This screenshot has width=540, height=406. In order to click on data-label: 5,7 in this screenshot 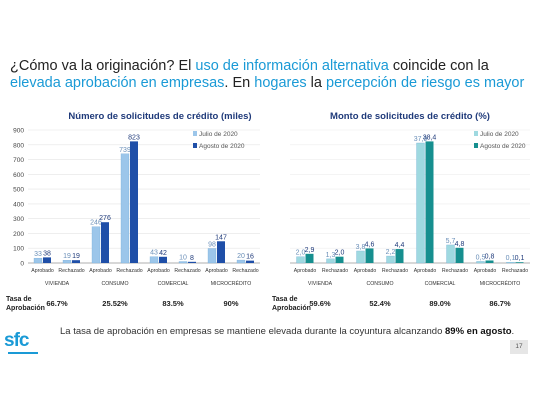, I will do `click(451, 241)`.